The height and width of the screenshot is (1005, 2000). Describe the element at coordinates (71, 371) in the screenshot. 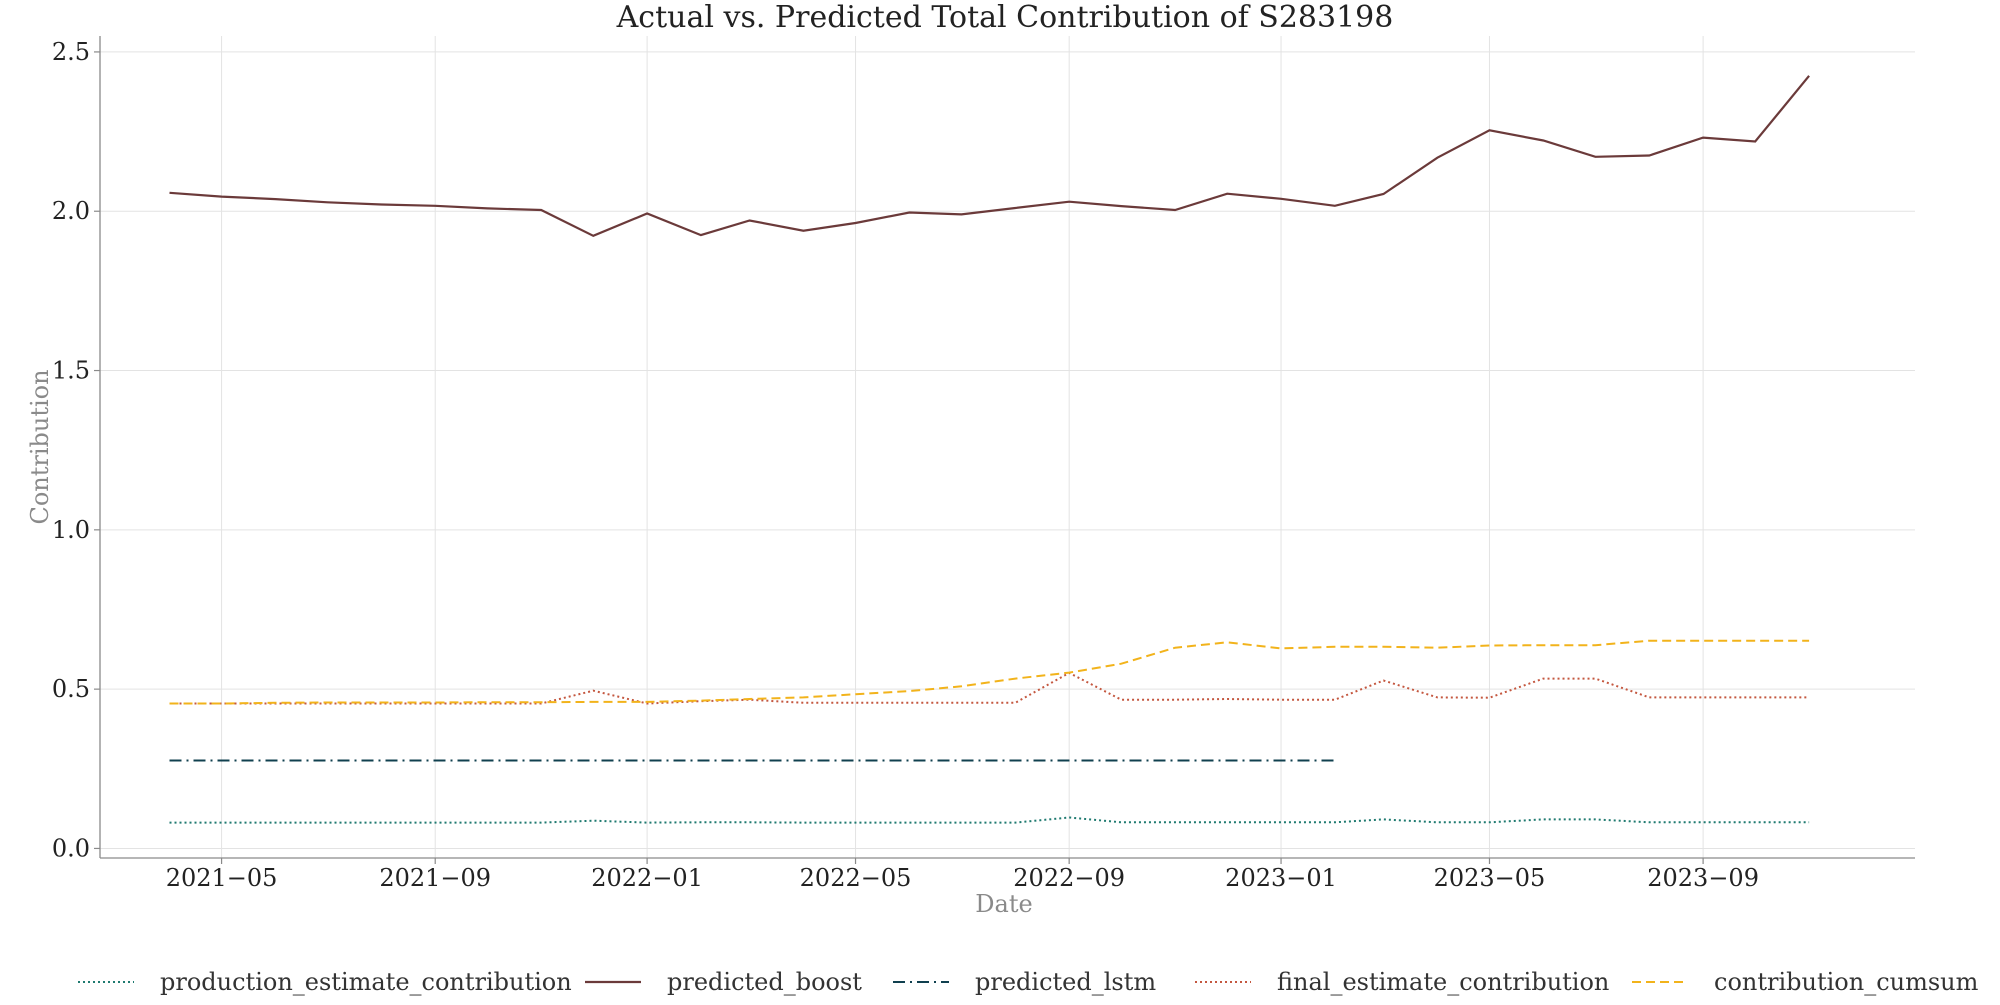

I see `y-tick-label: 1.5` at that location.